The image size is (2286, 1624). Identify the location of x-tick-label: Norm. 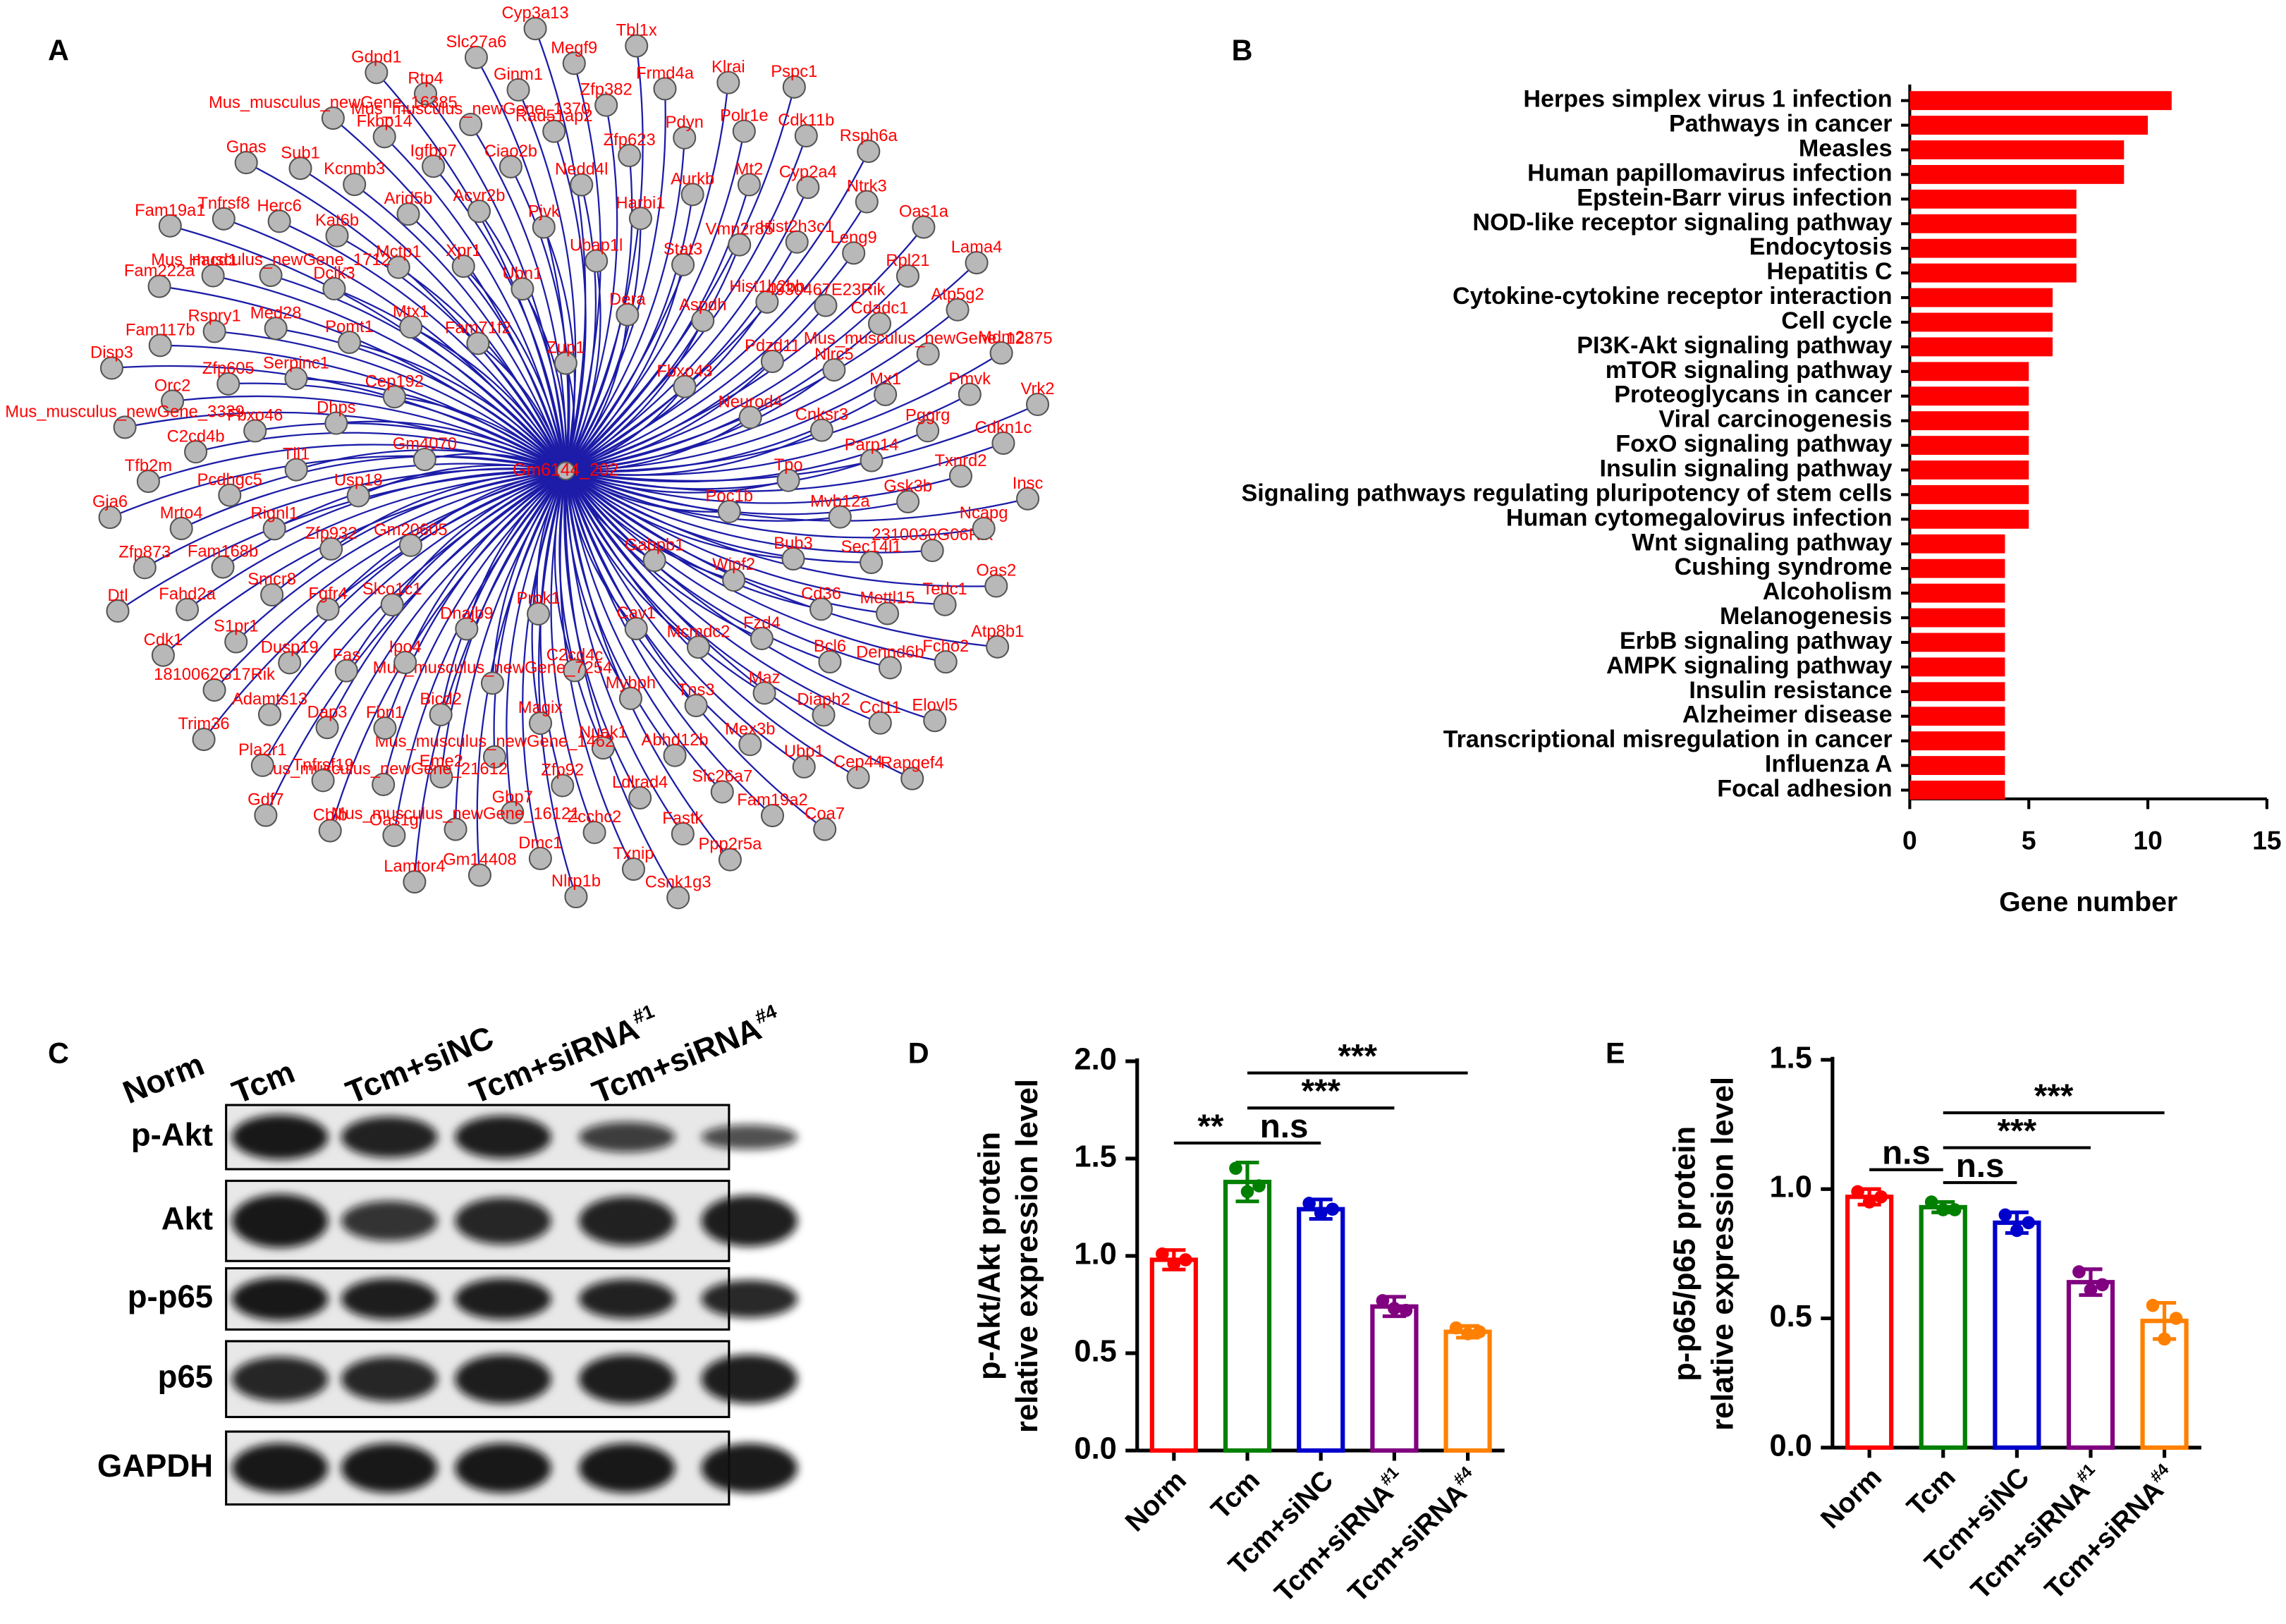
(1155, 1501).